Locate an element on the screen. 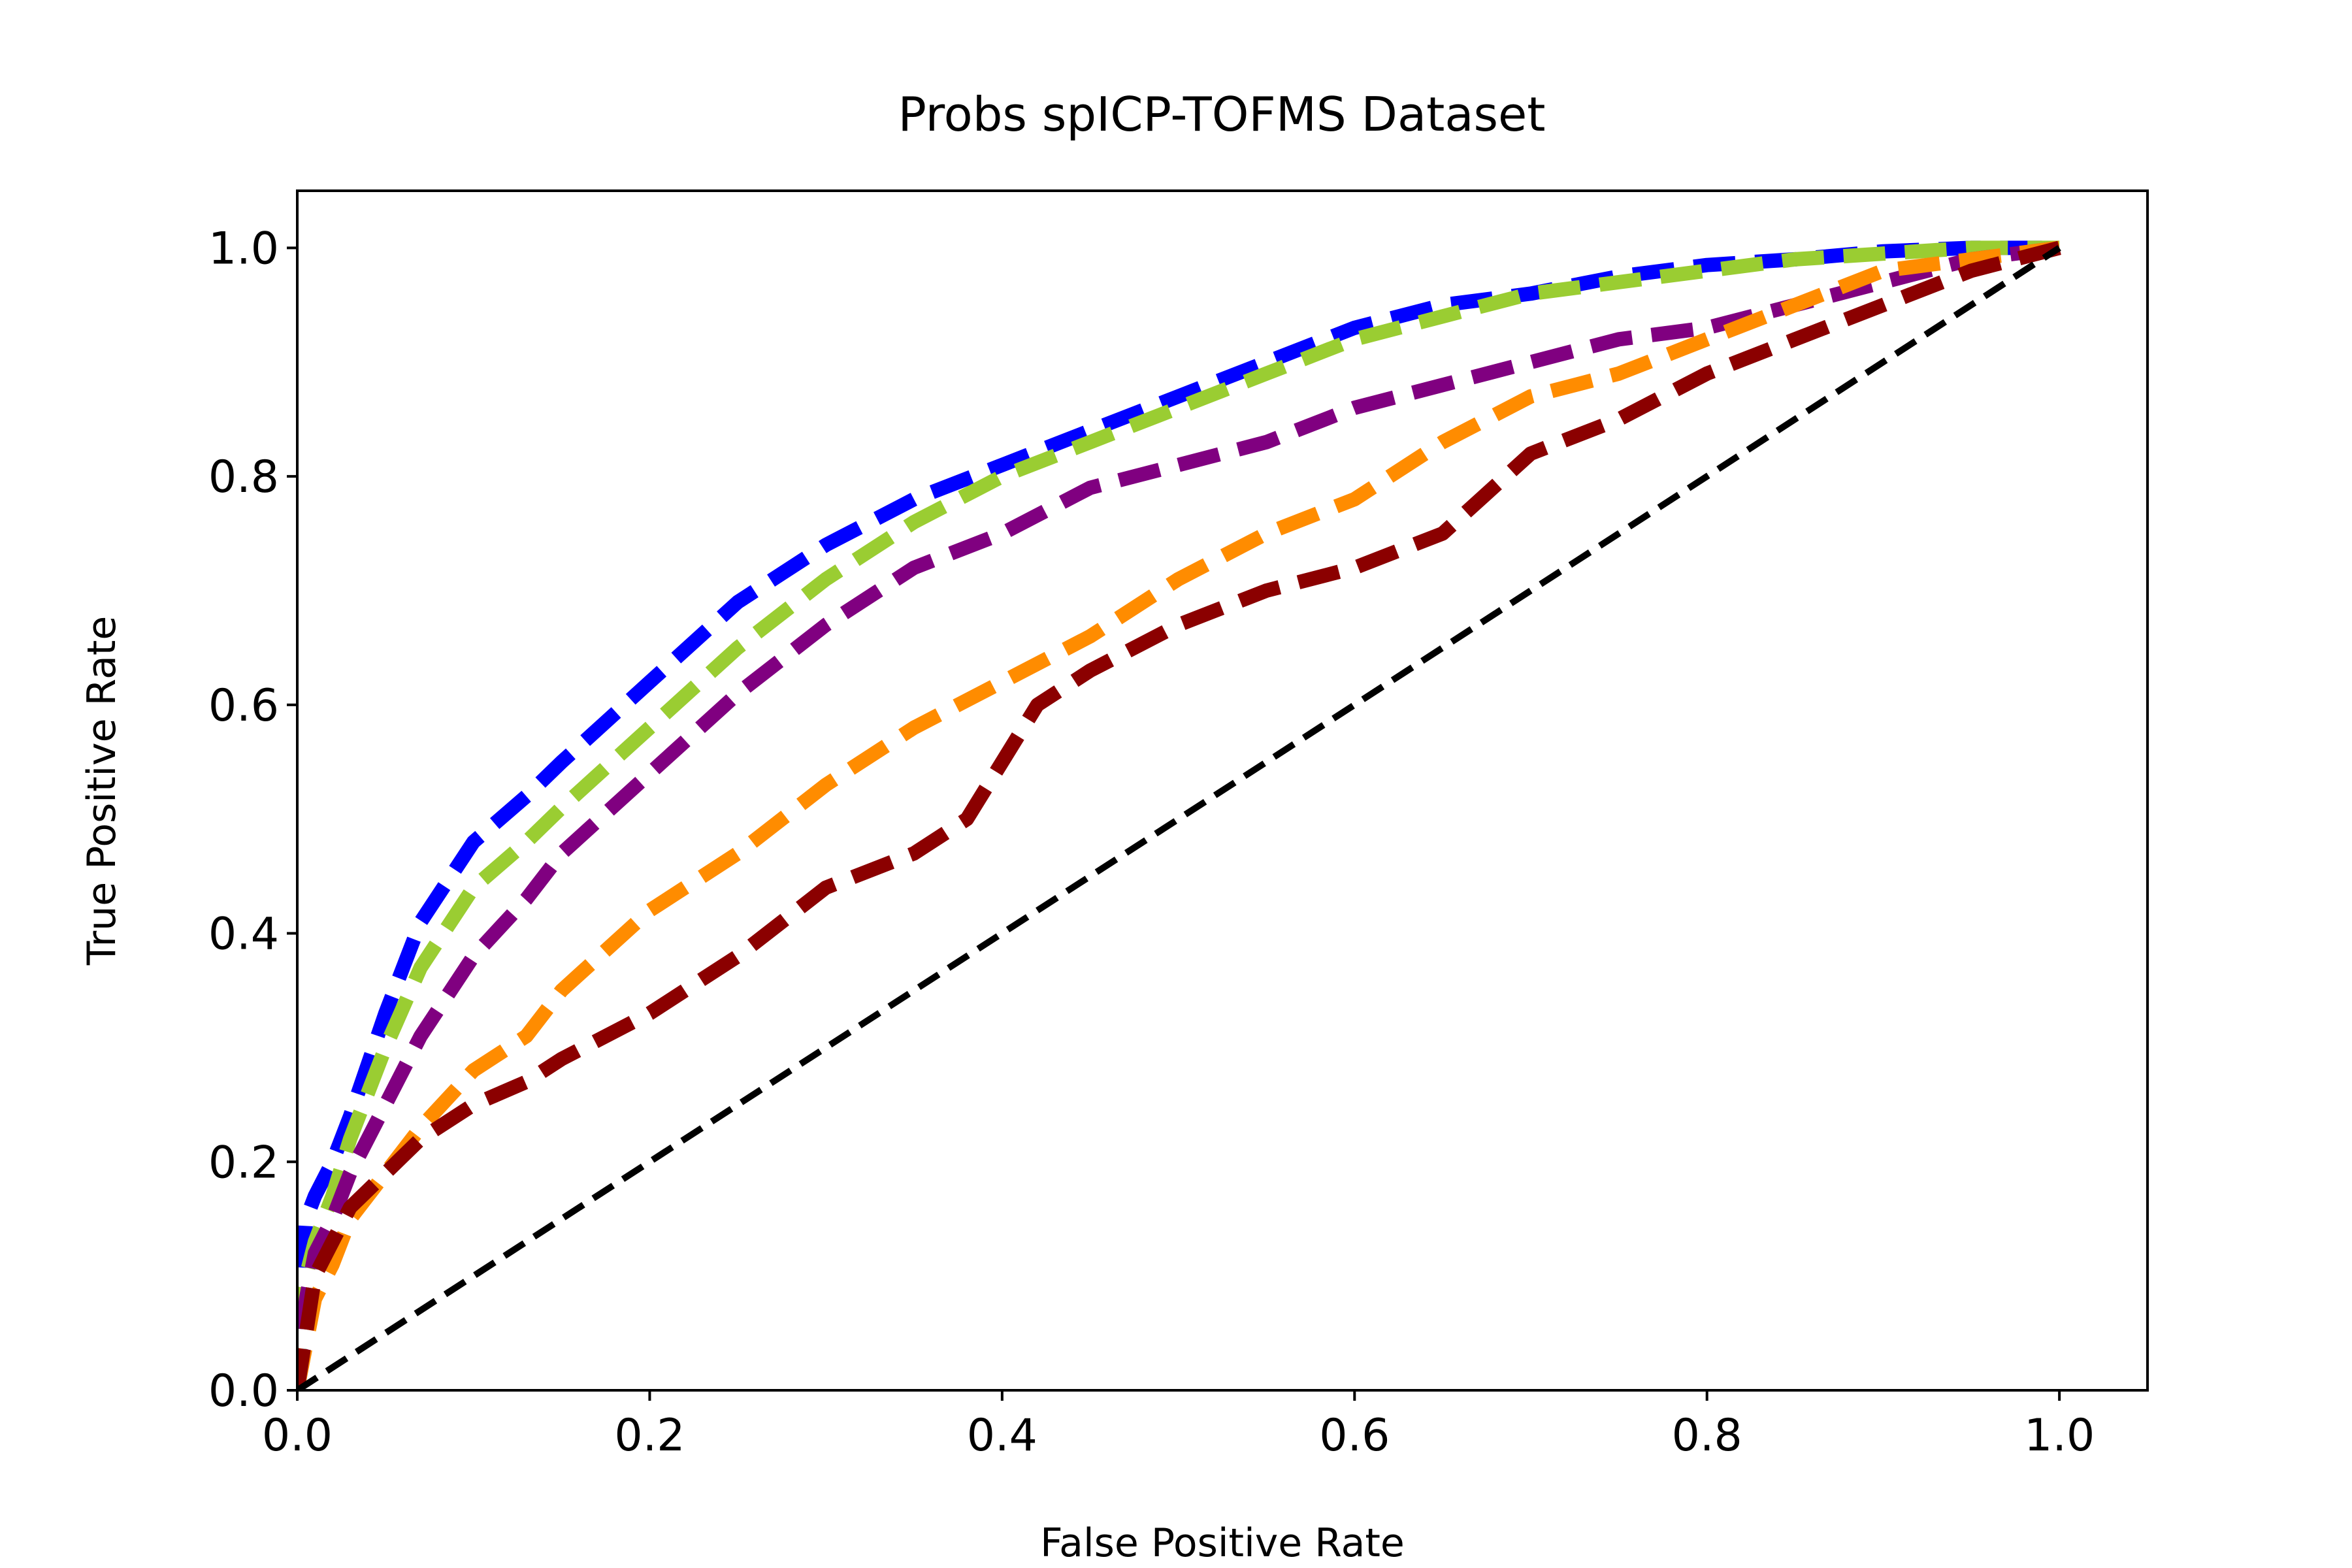 This screenshot has width=2352, height=1568. y-tick-label: 0.0 is located at coordinates (243, 1391).